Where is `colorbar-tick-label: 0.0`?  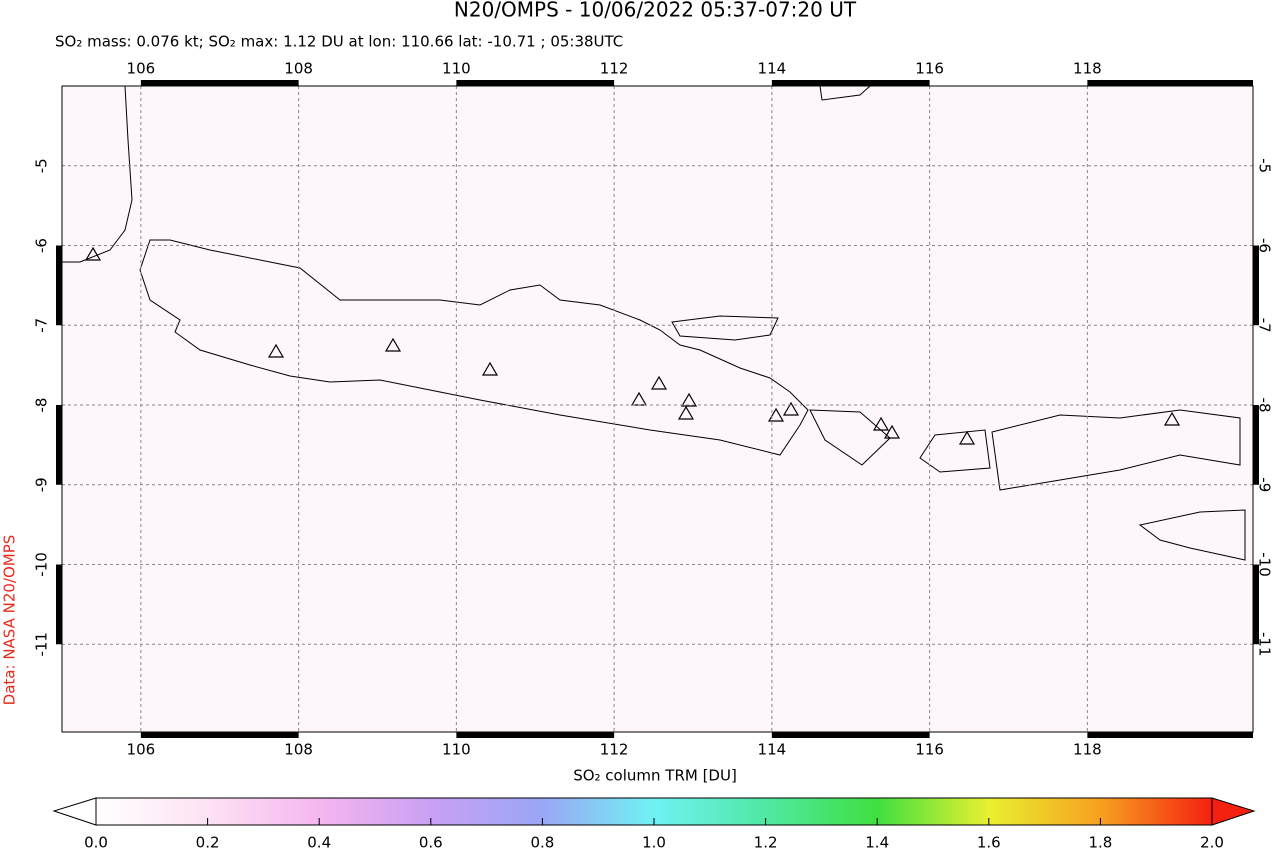
colorbar-tick-label: 0.0 is located at coordinates (96, 843).